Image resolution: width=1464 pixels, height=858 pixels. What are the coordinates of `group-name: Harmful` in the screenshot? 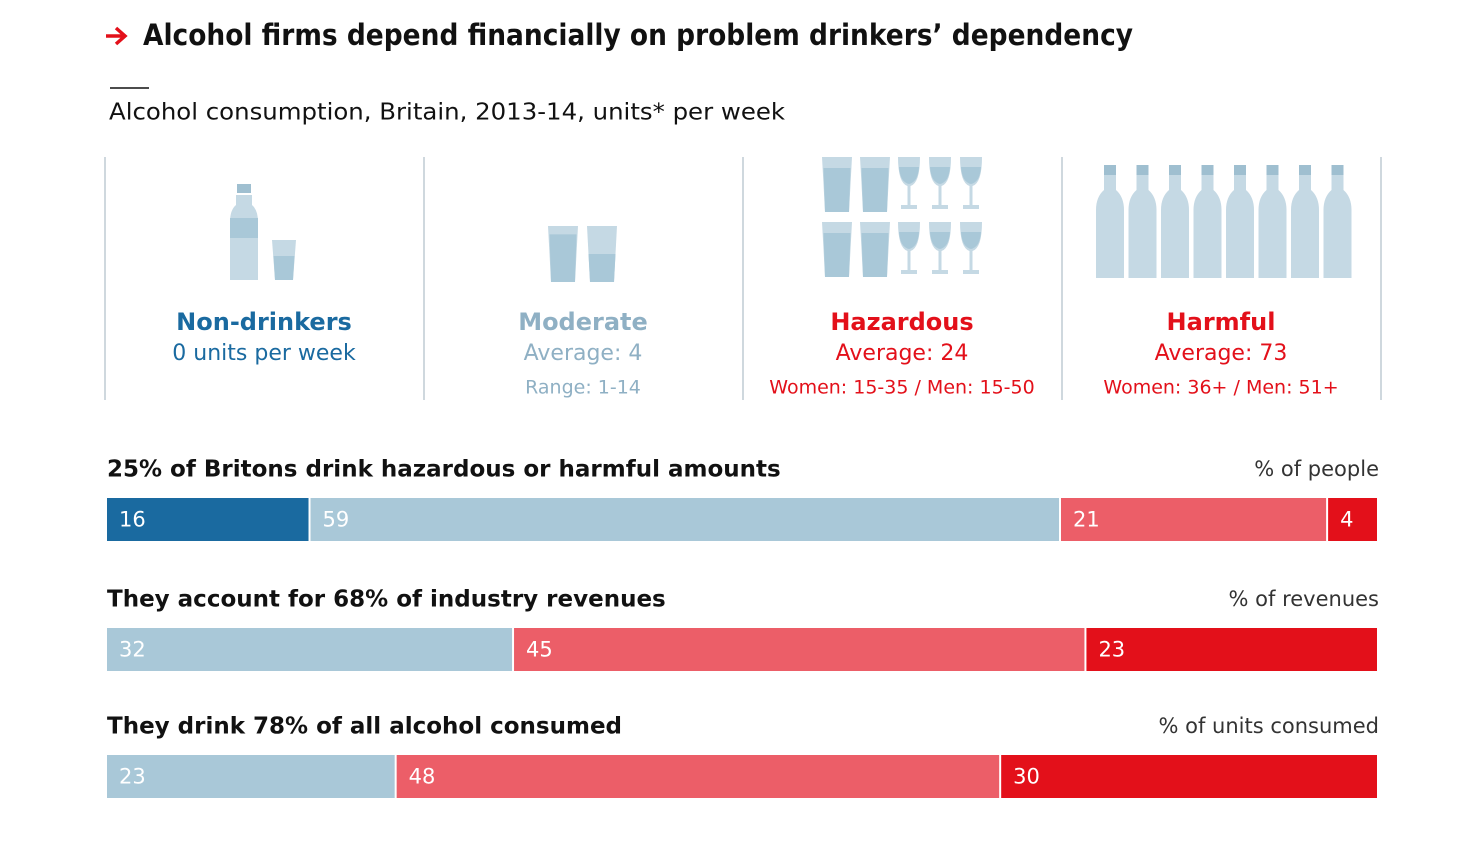 It's located at (1221, 322).